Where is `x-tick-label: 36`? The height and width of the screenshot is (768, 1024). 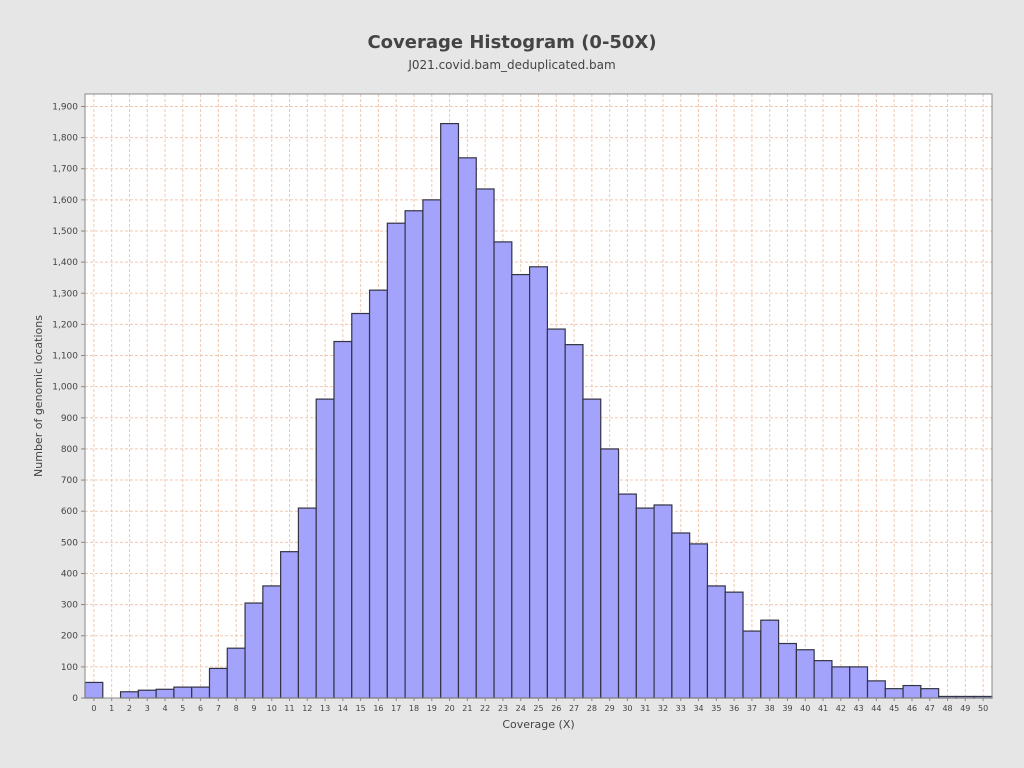
x-tick-label: 36 is located at coordinates (734, 708).